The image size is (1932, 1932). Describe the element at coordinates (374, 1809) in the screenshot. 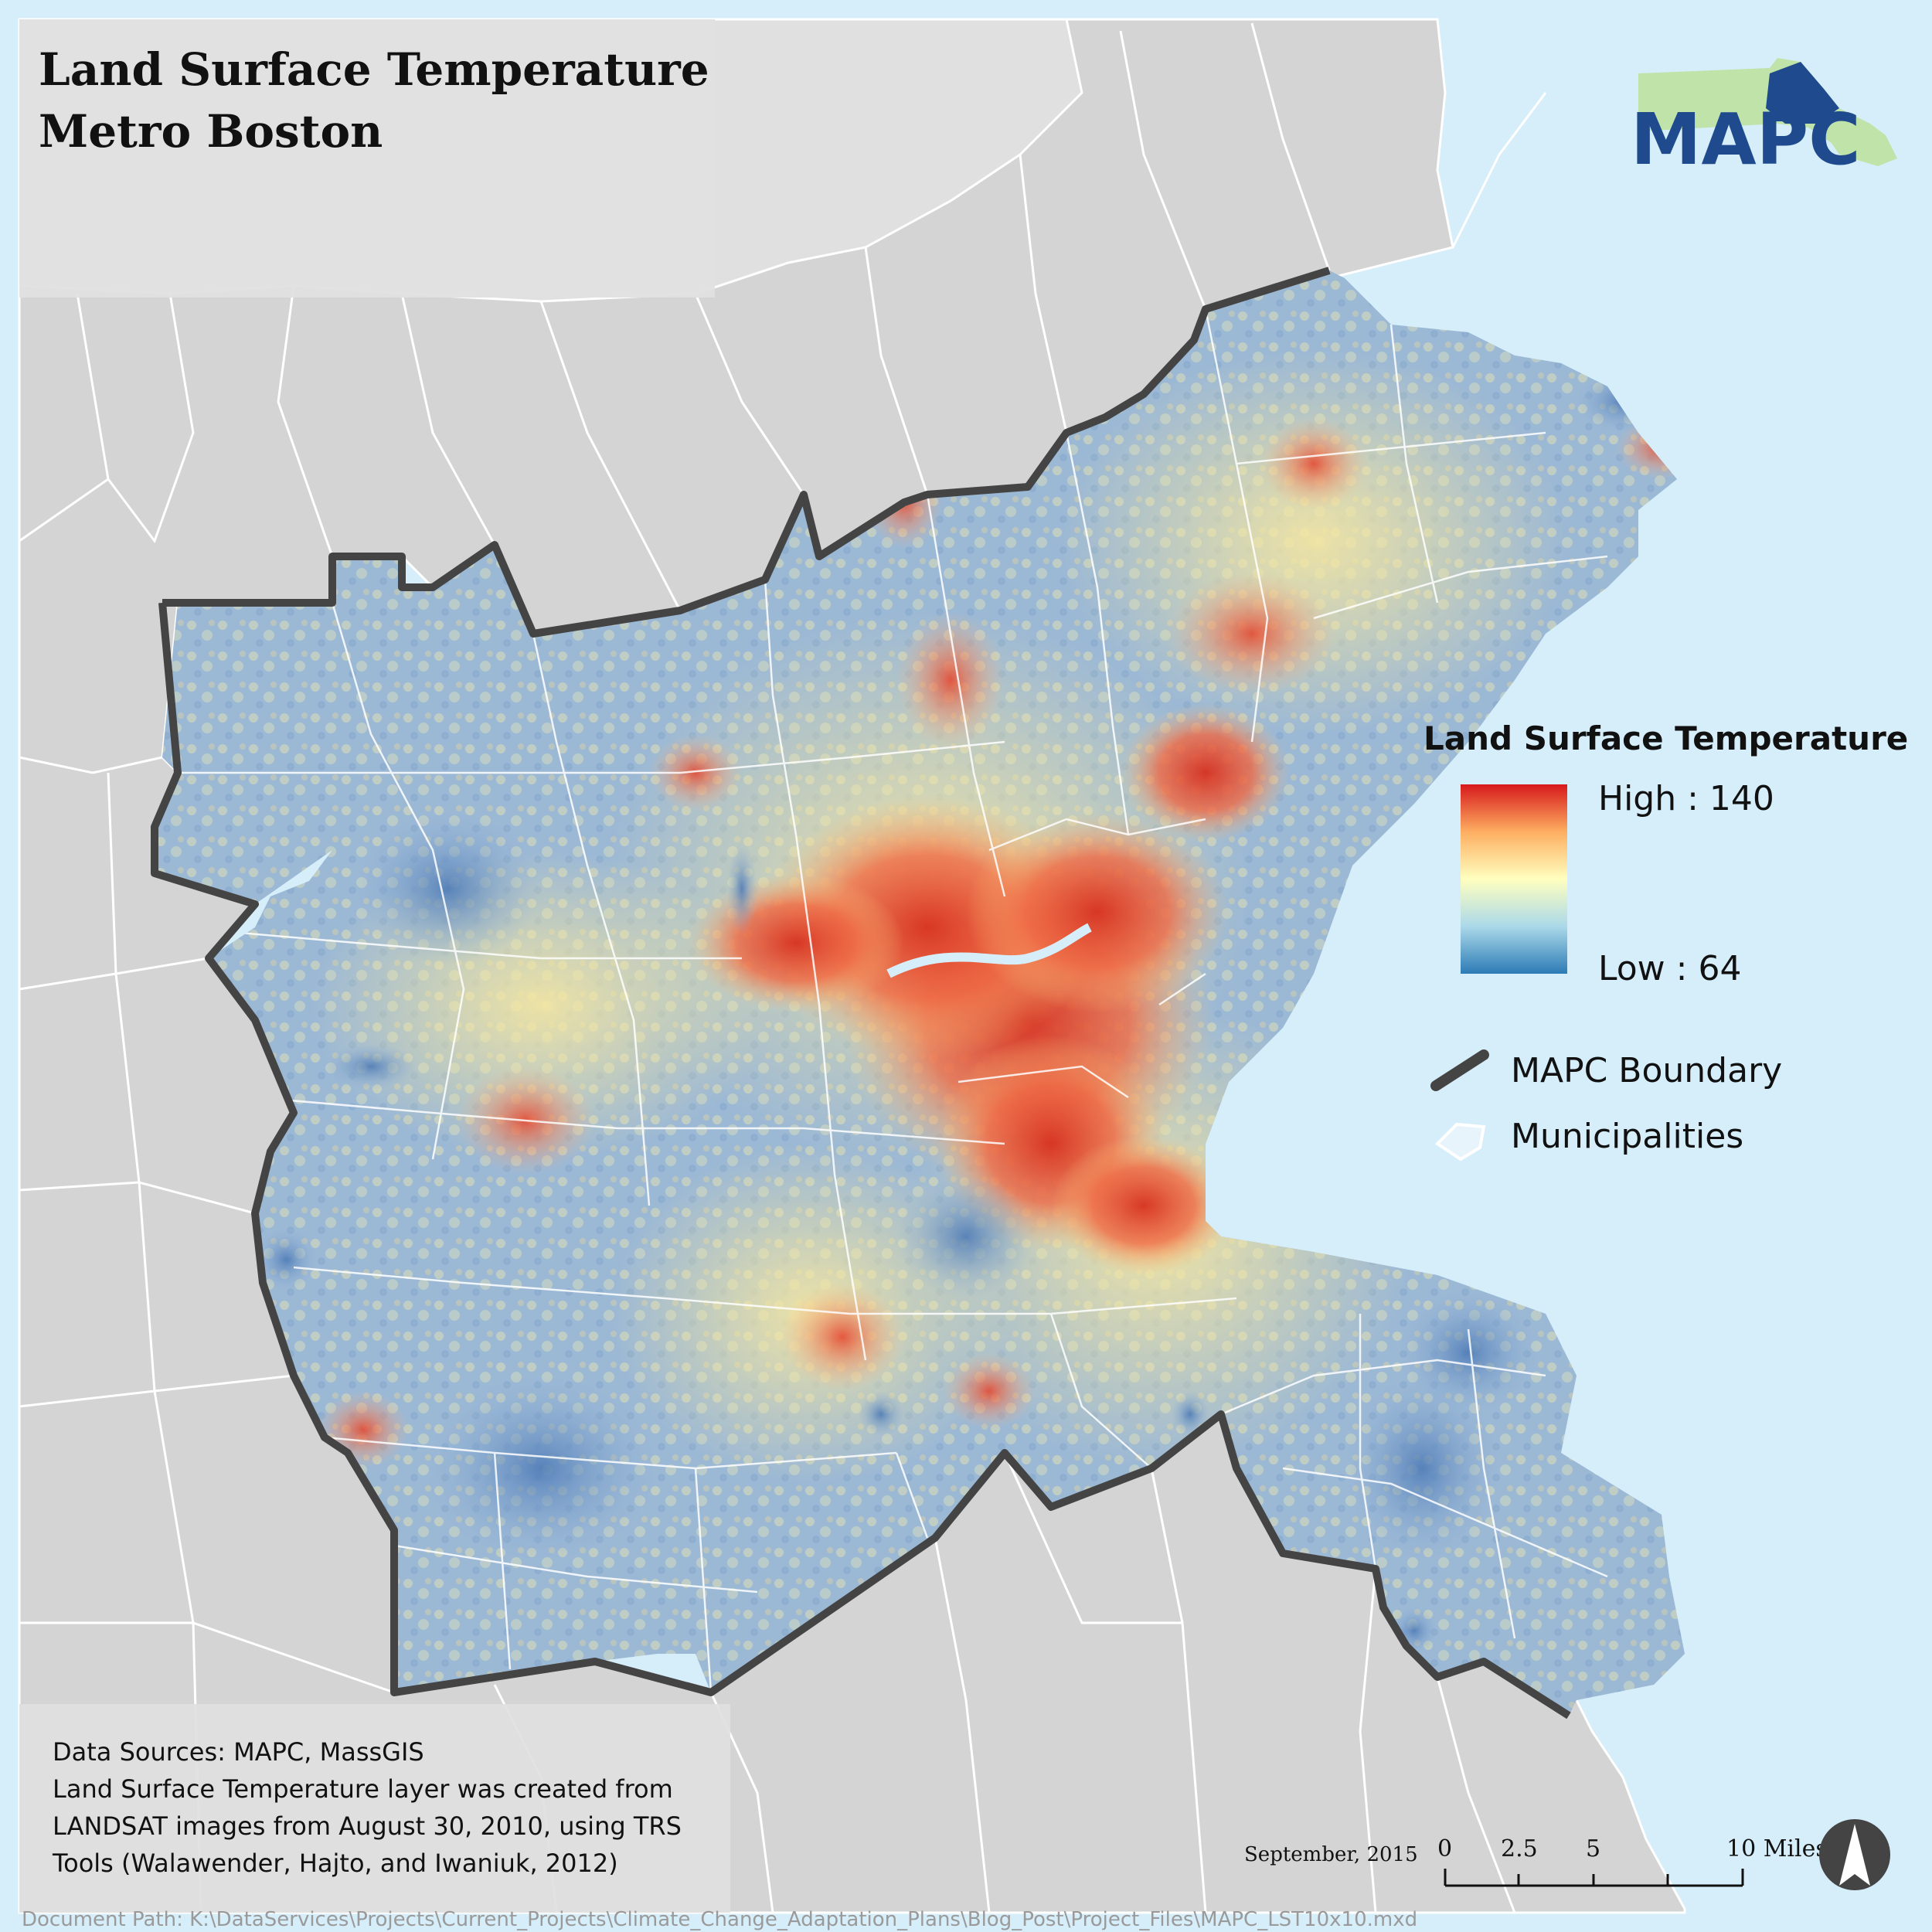

I see `sources-box` at that location.